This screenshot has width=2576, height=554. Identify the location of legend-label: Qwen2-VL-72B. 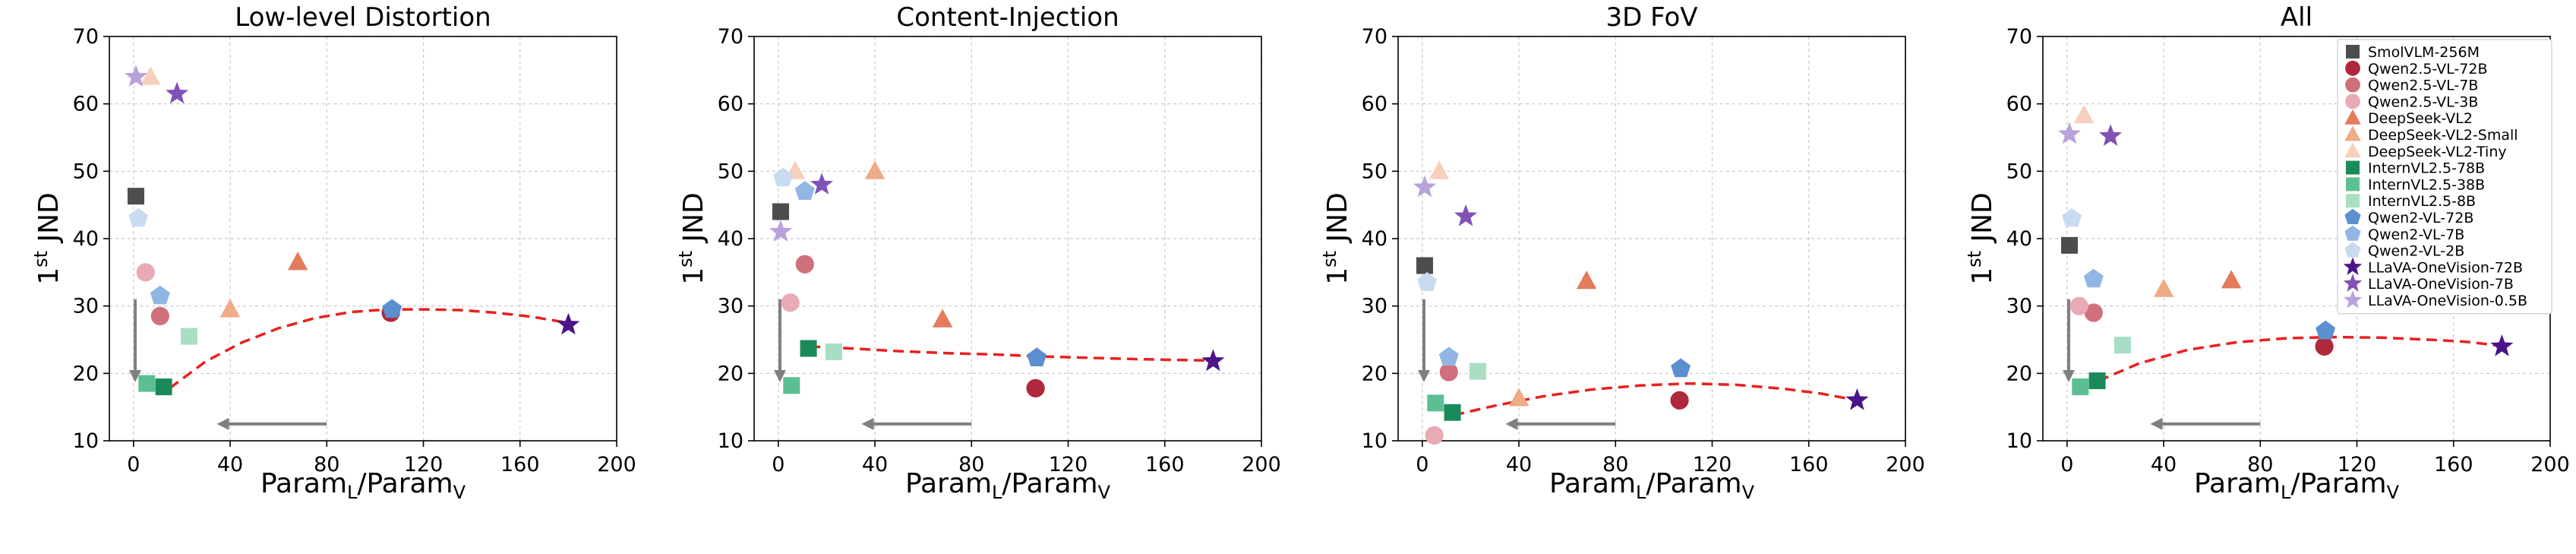
(2420, 218).